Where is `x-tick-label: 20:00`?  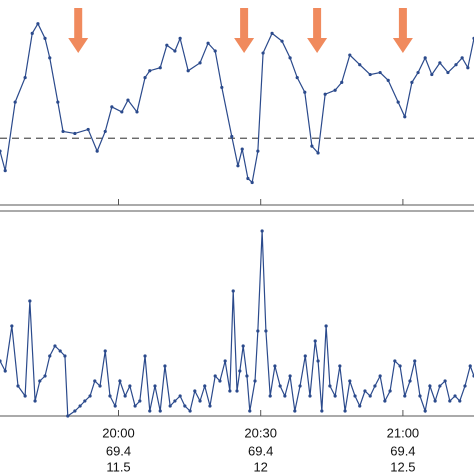 x-tick-label: 20:00 is located at coordinates (118, 432).